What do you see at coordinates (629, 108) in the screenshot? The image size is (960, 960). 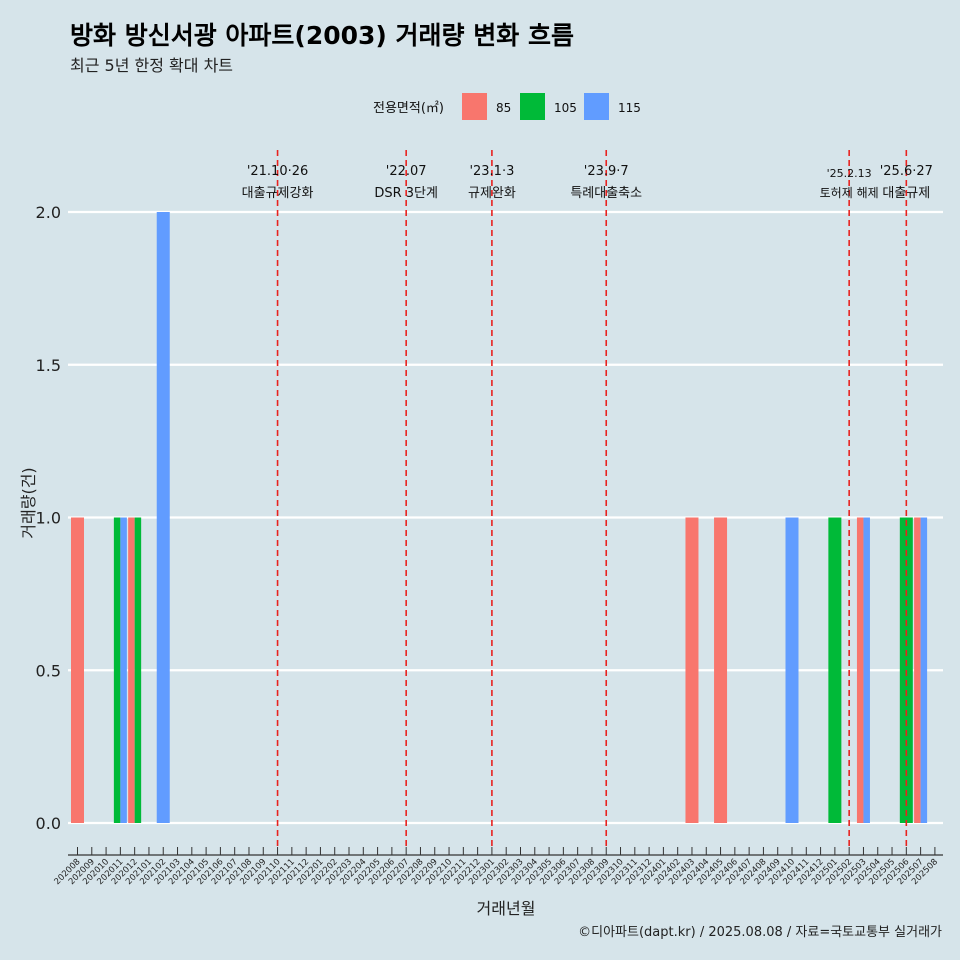 I see `legend-label-115: 115` at bounding box center [629, 108].